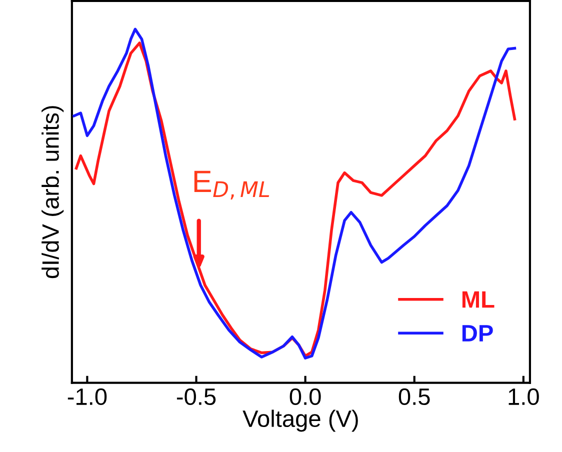 This screenshot has width=562, height=452. I want to click on x-tick-label: 0.5, so click(414, 397).